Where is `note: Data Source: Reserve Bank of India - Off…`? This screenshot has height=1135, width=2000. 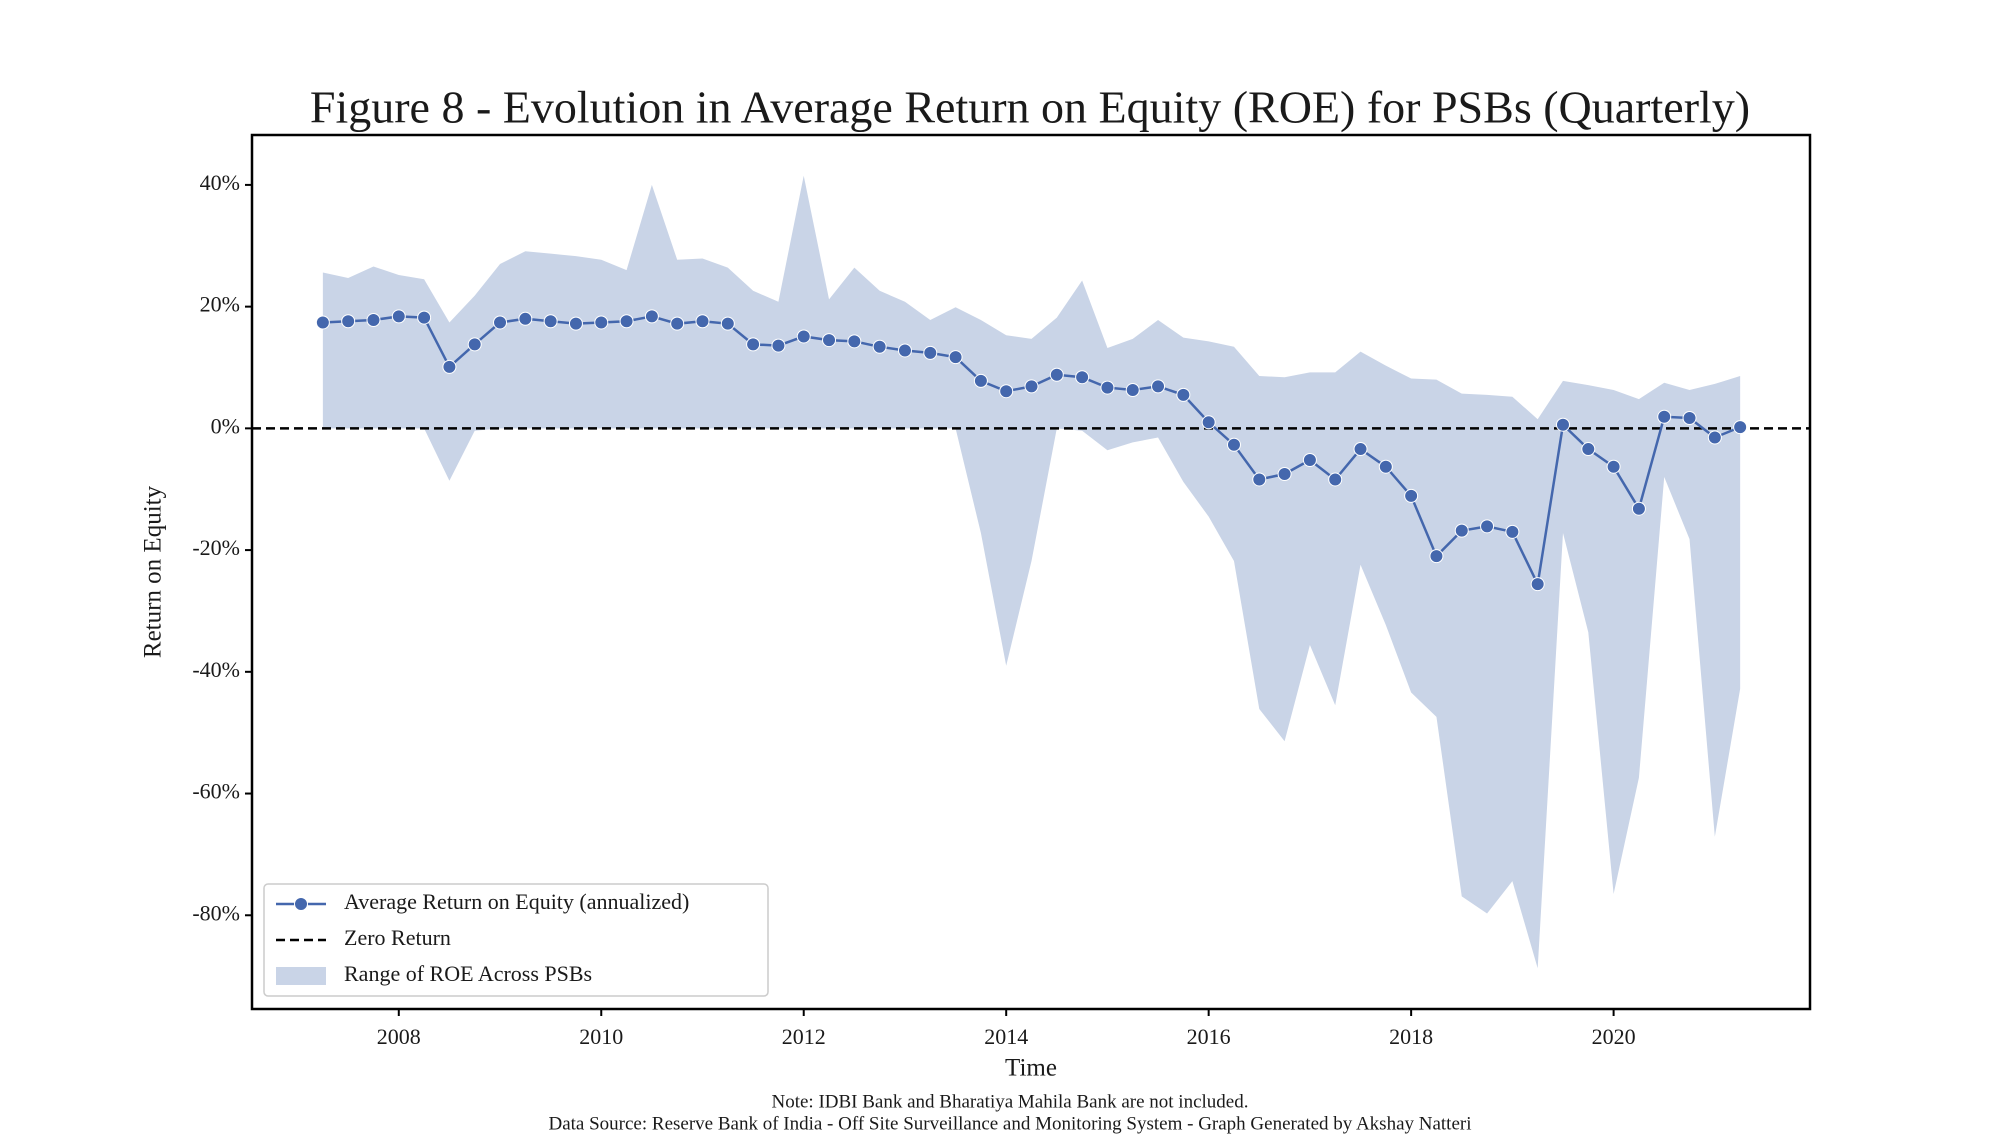 note: Data Source: Reserve Bank of India - Off… is located at coordinates (1009, 1123).